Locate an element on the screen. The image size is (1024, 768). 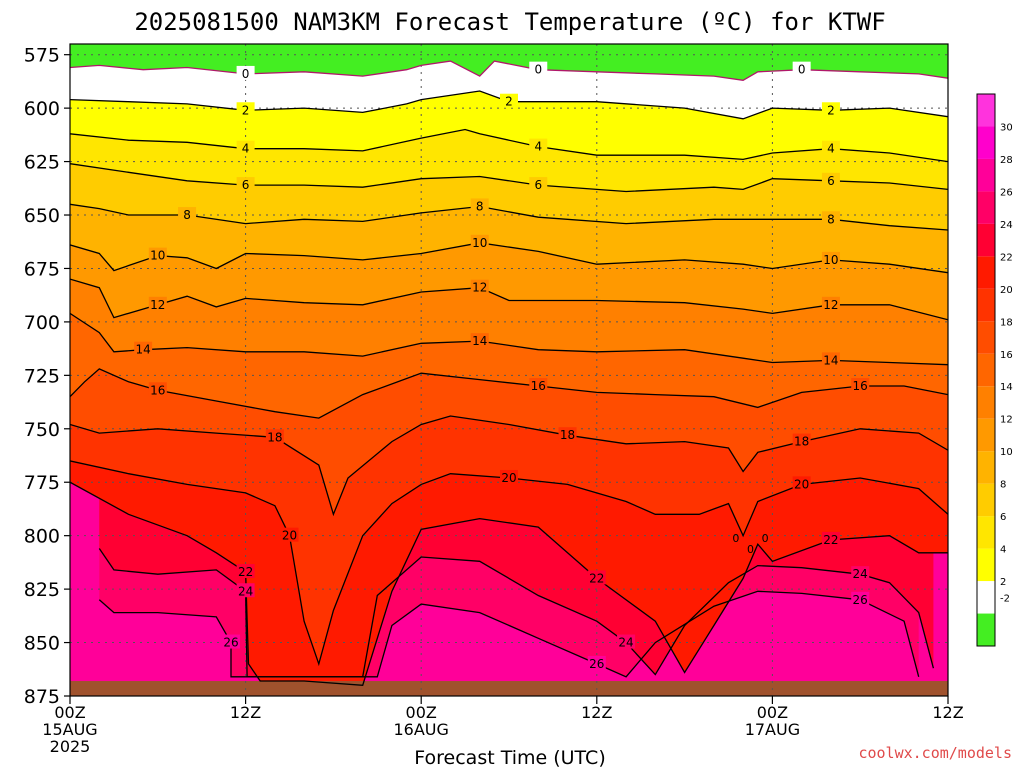
y-tick-label: 700 is located at coordinates (42, 323).